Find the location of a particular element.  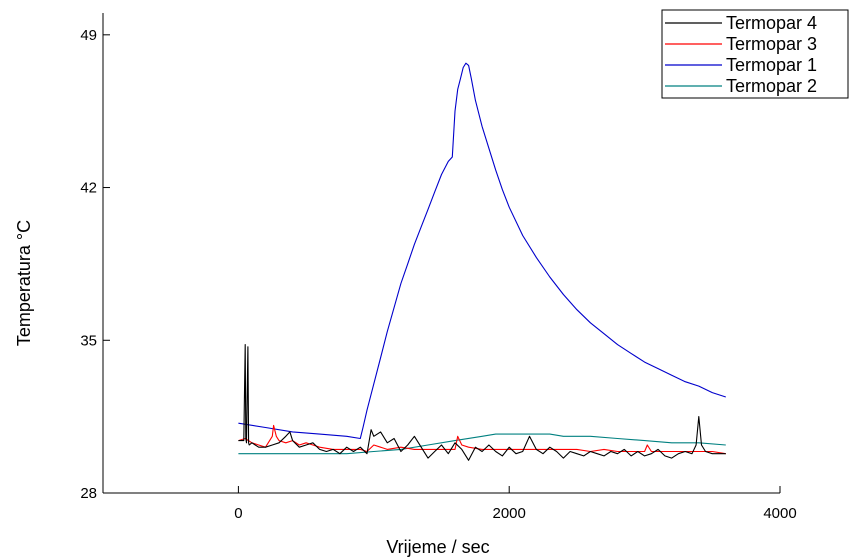

y-tick-label: 49 is located at coordinates (88, 35).